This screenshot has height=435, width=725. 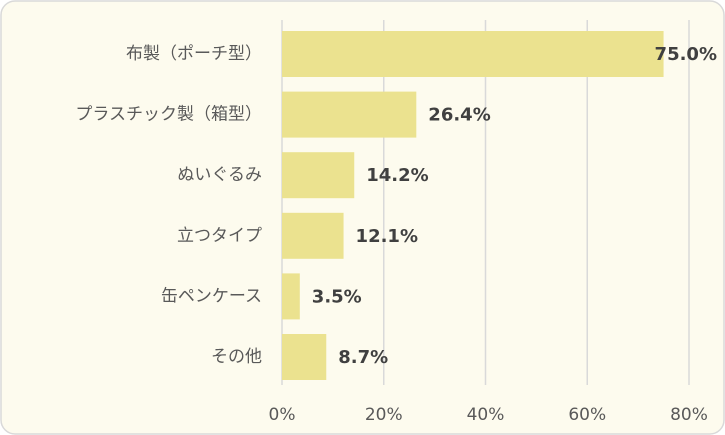 What do you see at coordinates (219, 175) in the screenshot?
I see `category-label: ぬいぐるみ` at bounding box center [219, 175].